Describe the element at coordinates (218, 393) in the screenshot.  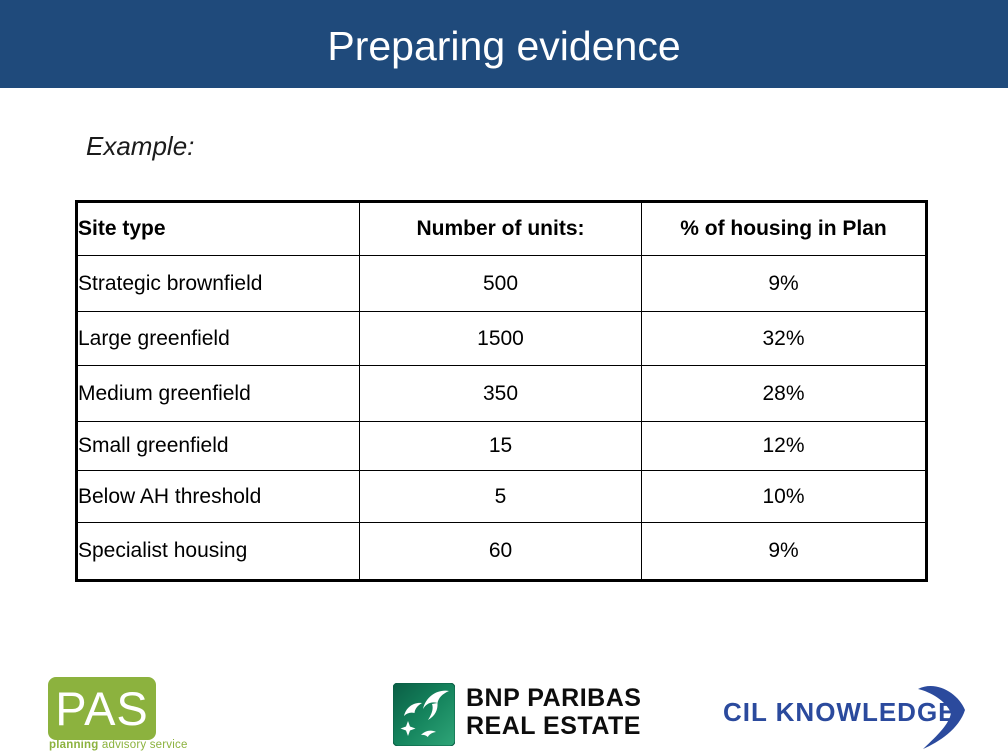
I see `cell-site-type: Medium greenfield` at that location.